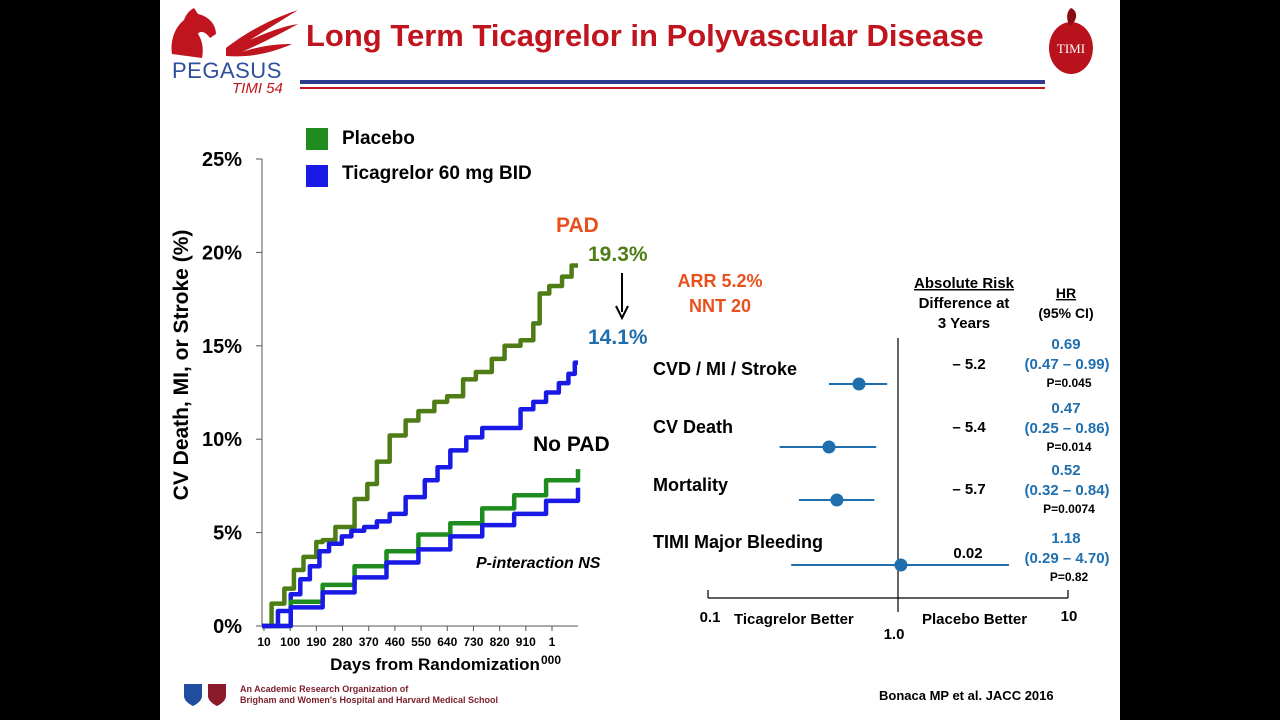 Image resolution: width=1280 pixels, height=720 pixels. Describe the element at coordinates (968, 489) in the screenshot. I see `forest-ard-value: – 5.7` at that location.